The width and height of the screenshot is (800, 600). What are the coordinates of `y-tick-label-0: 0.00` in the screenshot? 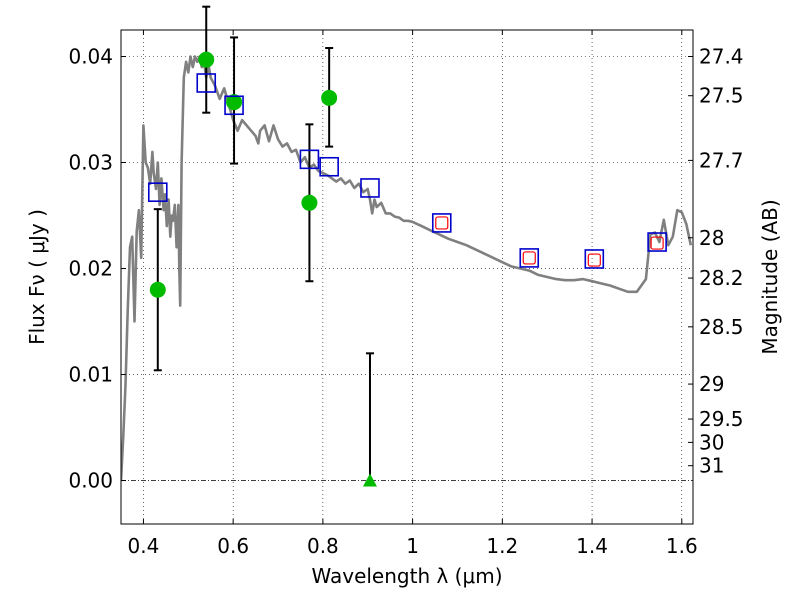 It's located at (90, 481).